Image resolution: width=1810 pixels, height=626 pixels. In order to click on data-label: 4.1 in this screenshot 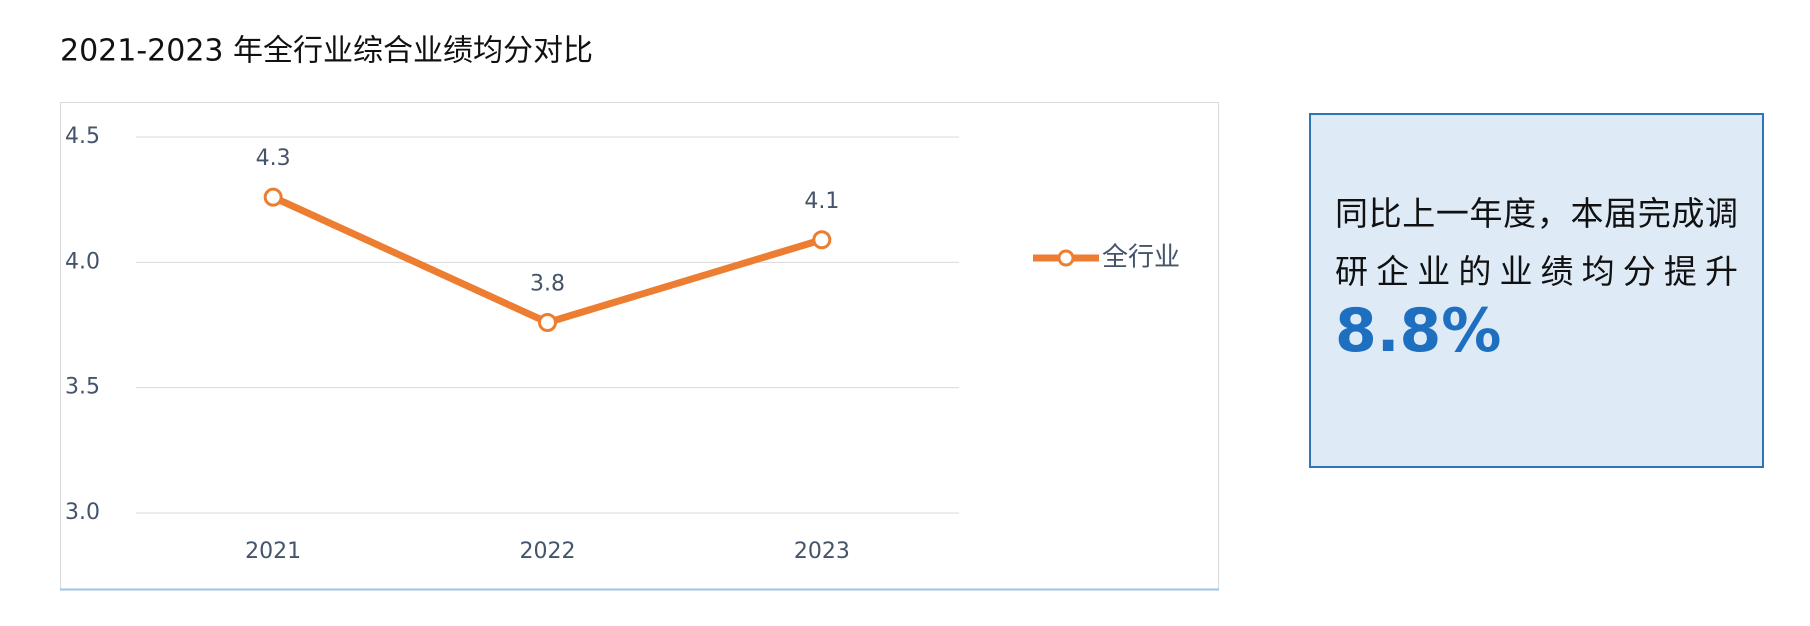, I will do `click(821, 201)`.